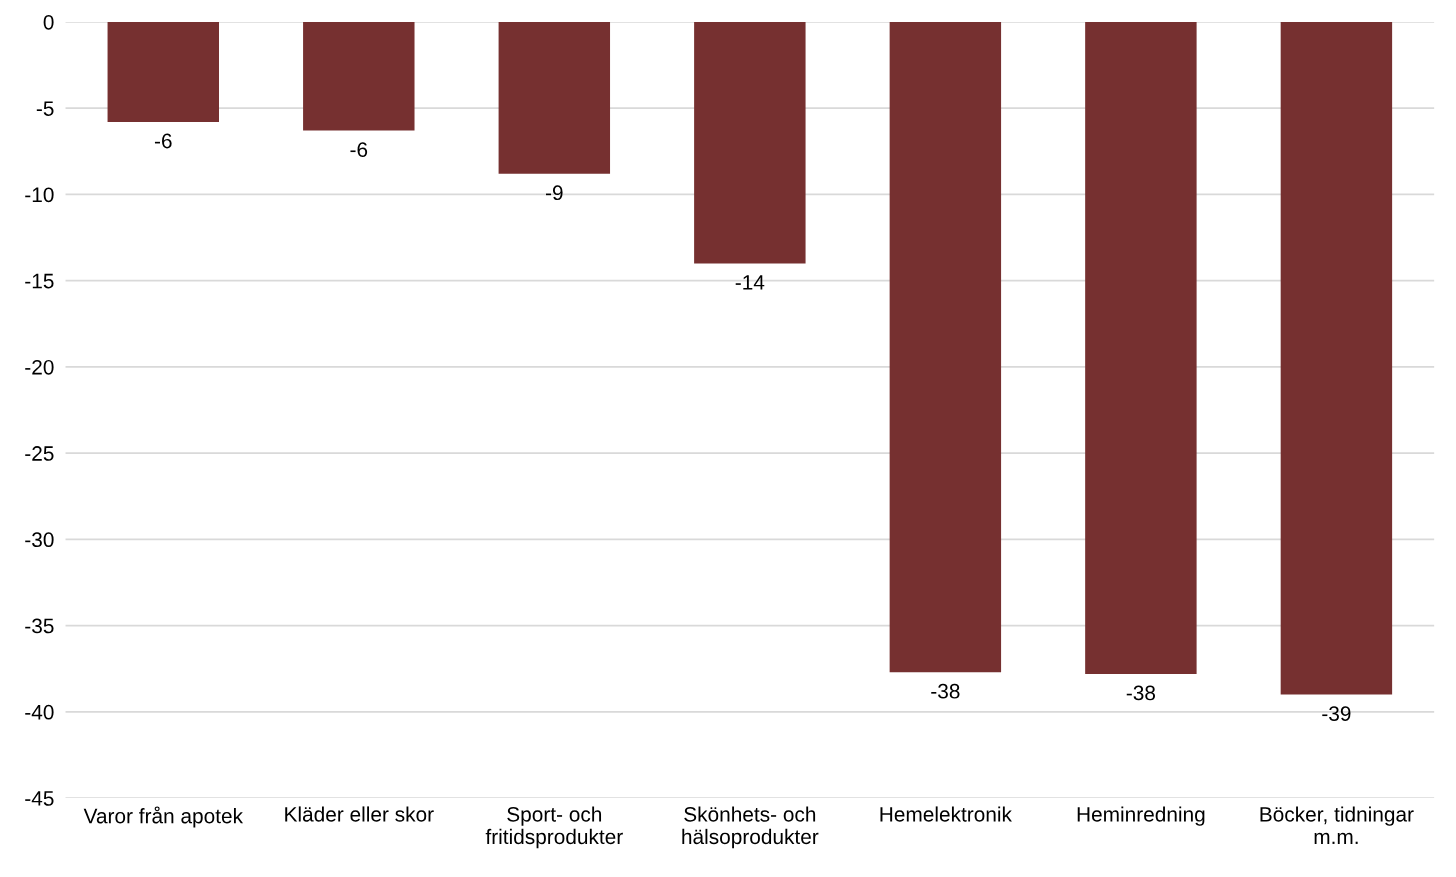  What do you see at coordinates (554, 193) in the screenshot?
I see `data-label: -9` at bounding box center [554, 193].